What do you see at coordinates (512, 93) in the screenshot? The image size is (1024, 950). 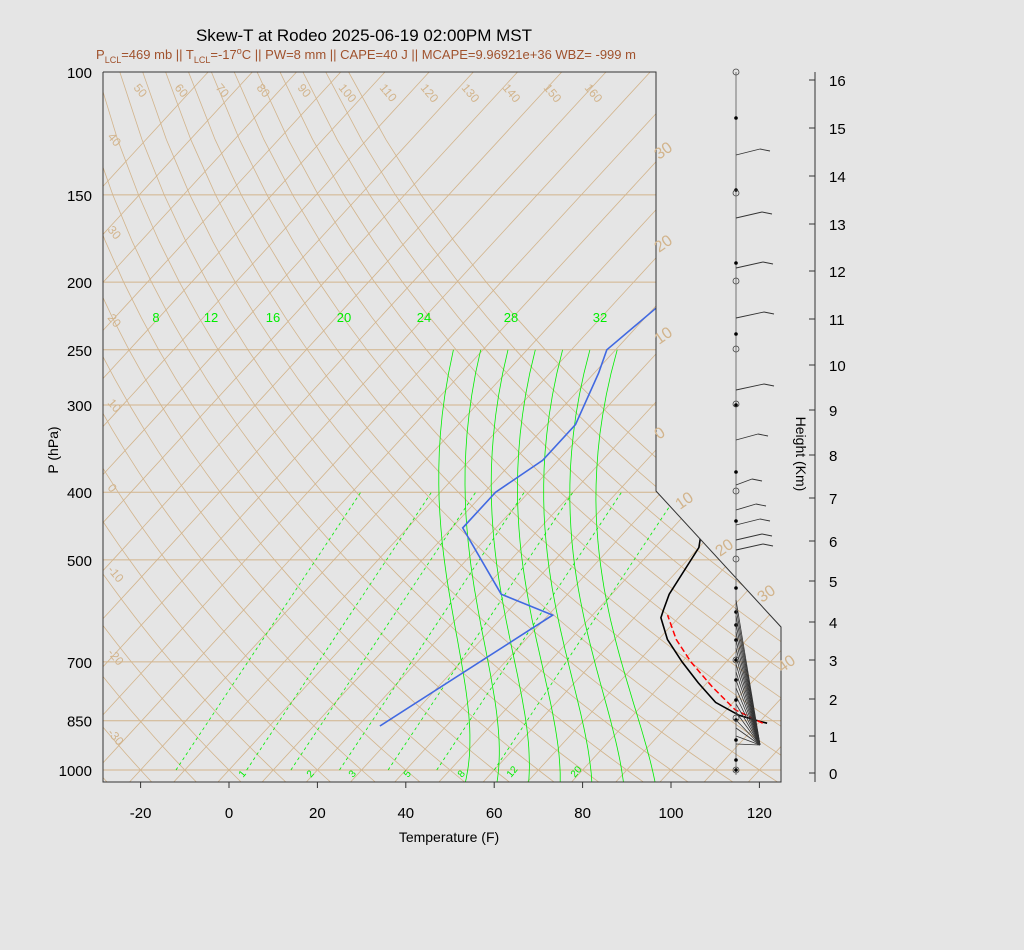 I see `isotherm-label: 140` at bounding box center [512, 93].